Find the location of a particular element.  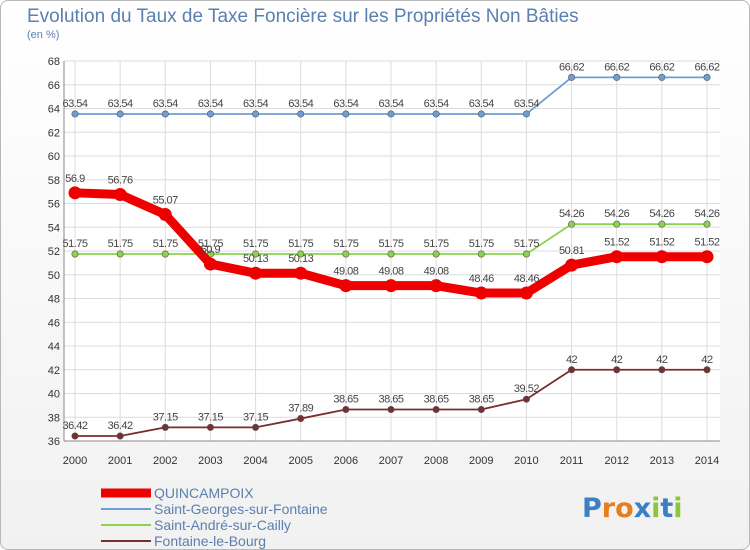

x-tick-label: 2001 is located at coordinates (120, 461).